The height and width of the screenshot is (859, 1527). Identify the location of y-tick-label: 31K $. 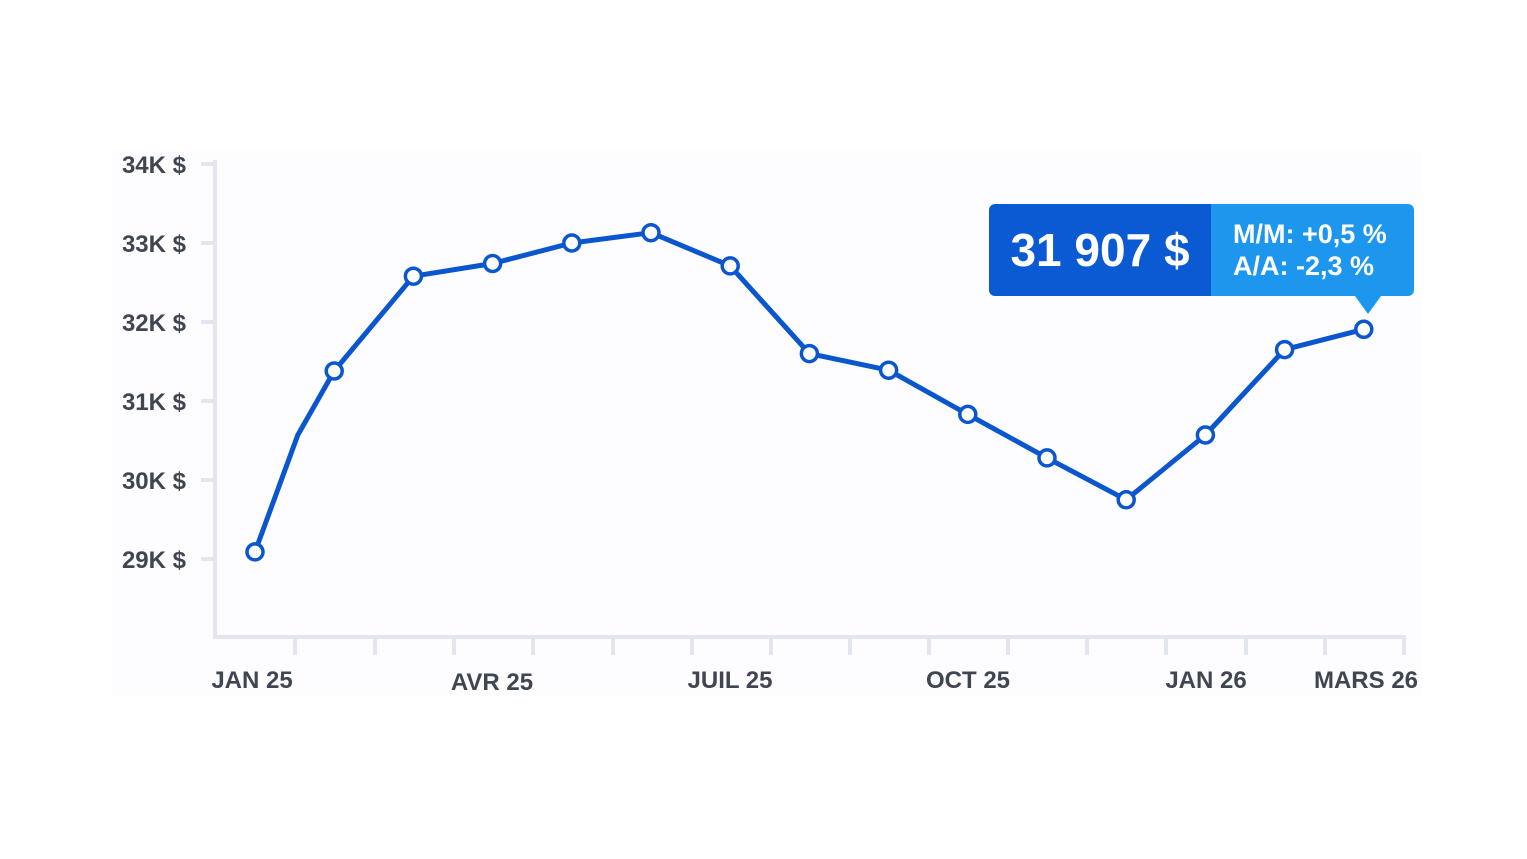
(154, 402).